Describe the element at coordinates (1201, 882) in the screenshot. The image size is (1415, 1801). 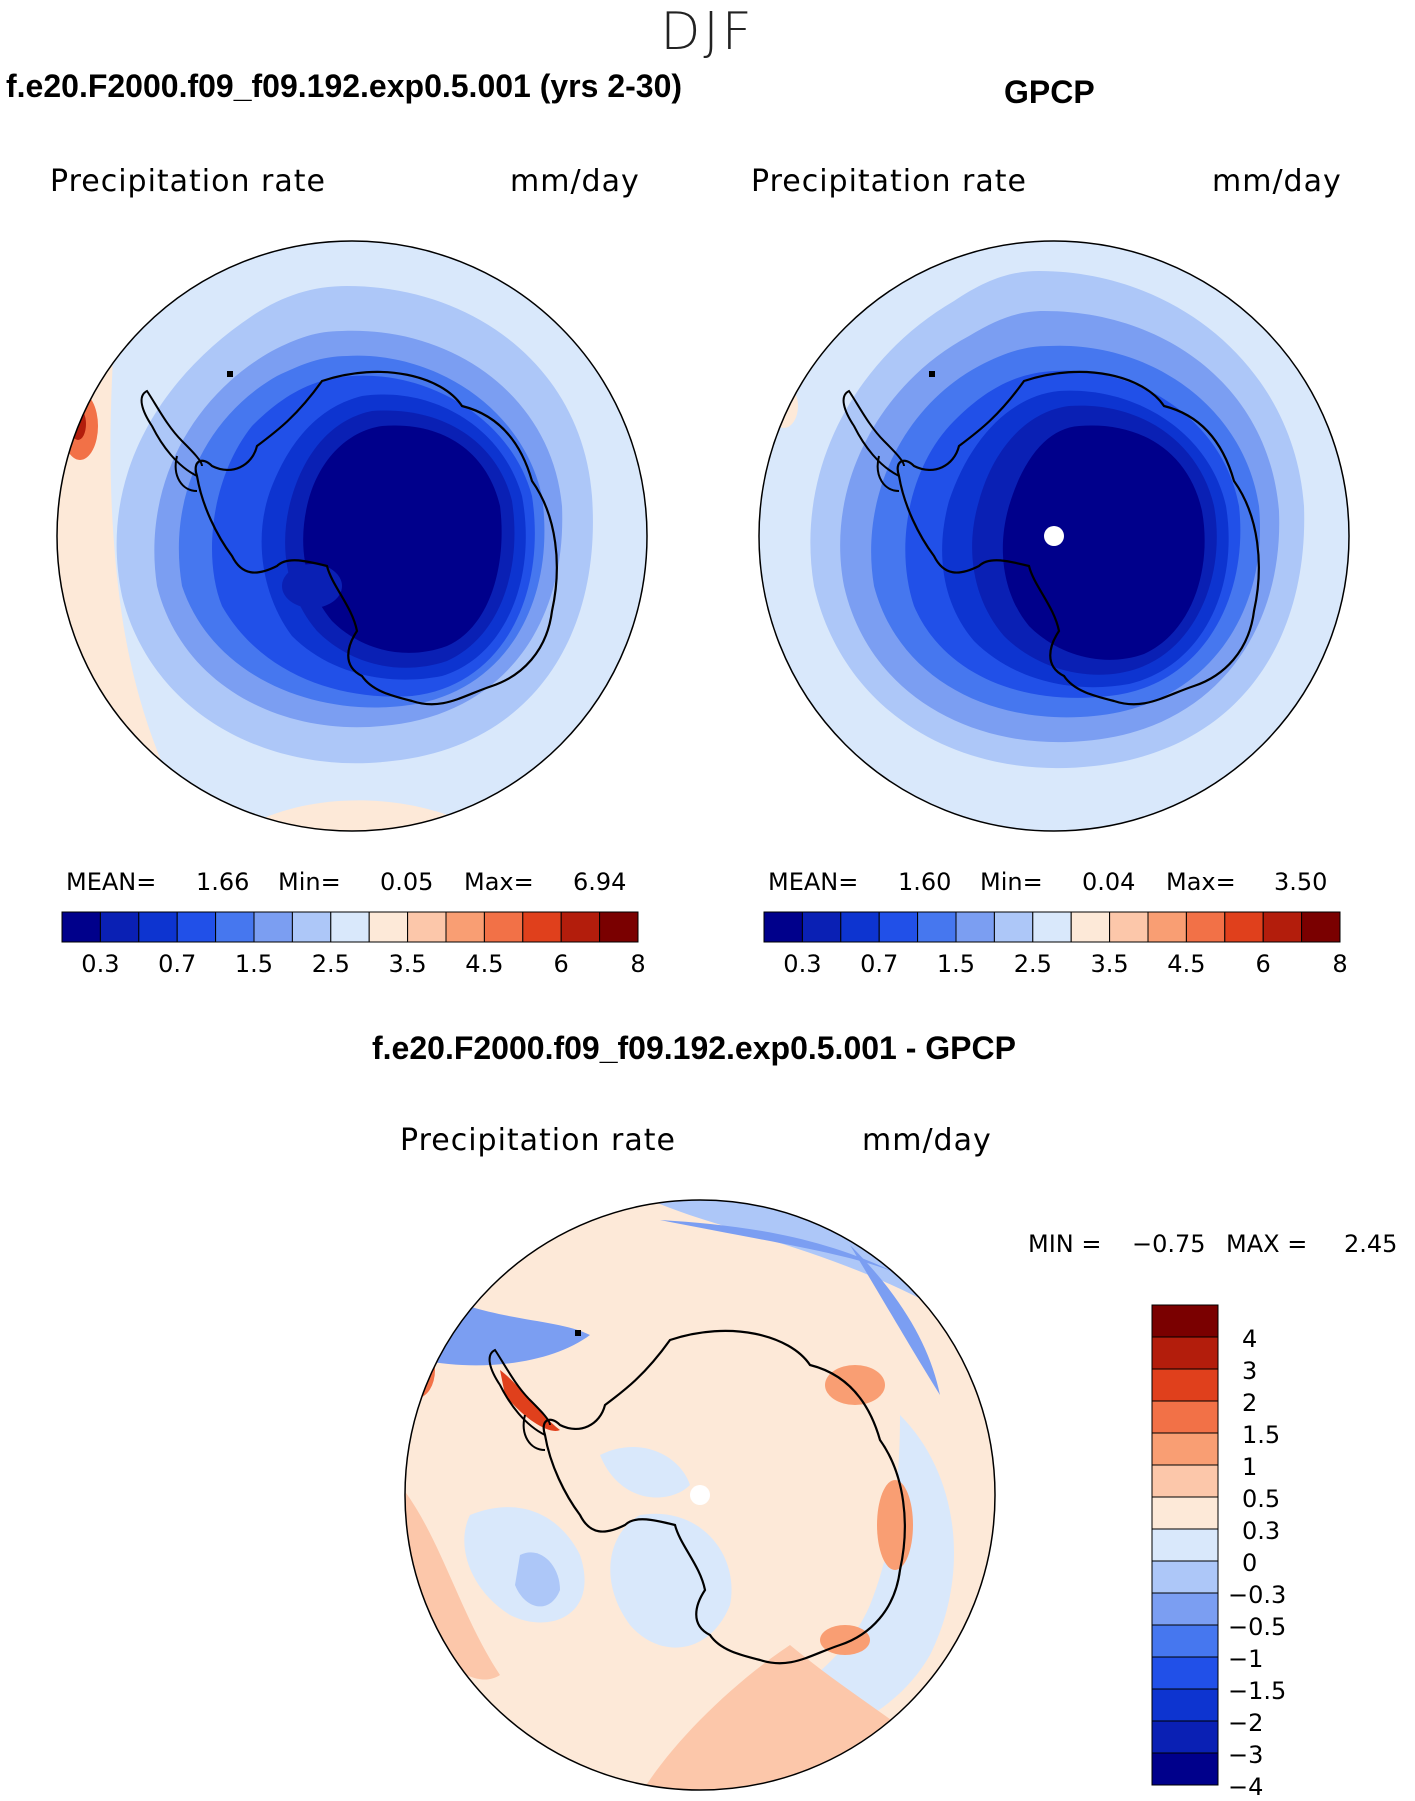
I see `obs-max-label: Max=` at that location.